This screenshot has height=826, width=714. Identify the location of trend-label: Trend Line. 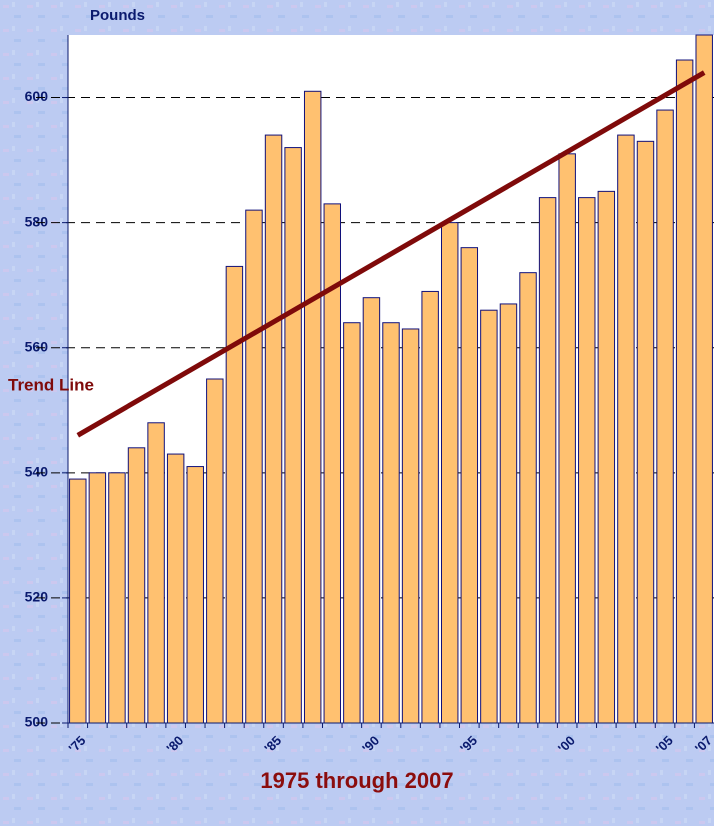
(51, 384).